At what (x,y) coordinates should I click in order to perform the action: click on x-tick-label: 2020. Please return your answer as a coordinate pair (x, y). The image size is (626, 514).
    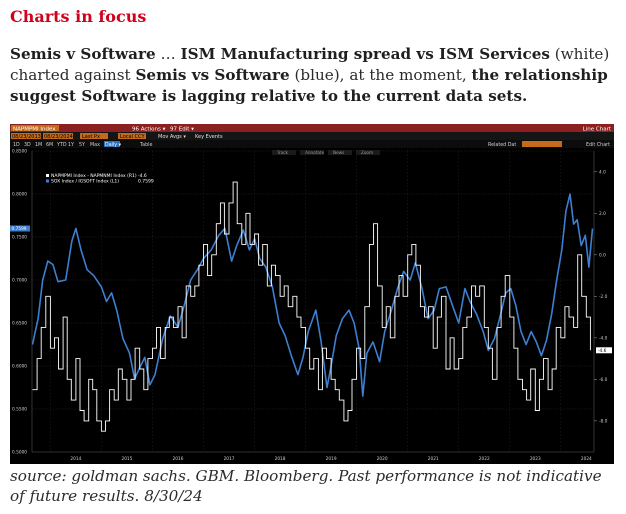
    Looking at the image, I should click on (382, 459).